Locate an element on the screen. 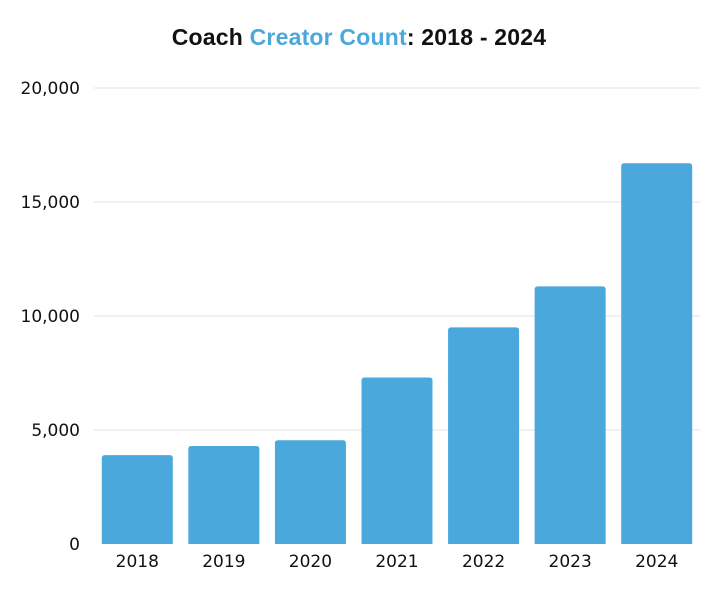 The width and height of the screenshot is (718, 598). x-tick-label: 2024 is located at coordinates (656, 562).